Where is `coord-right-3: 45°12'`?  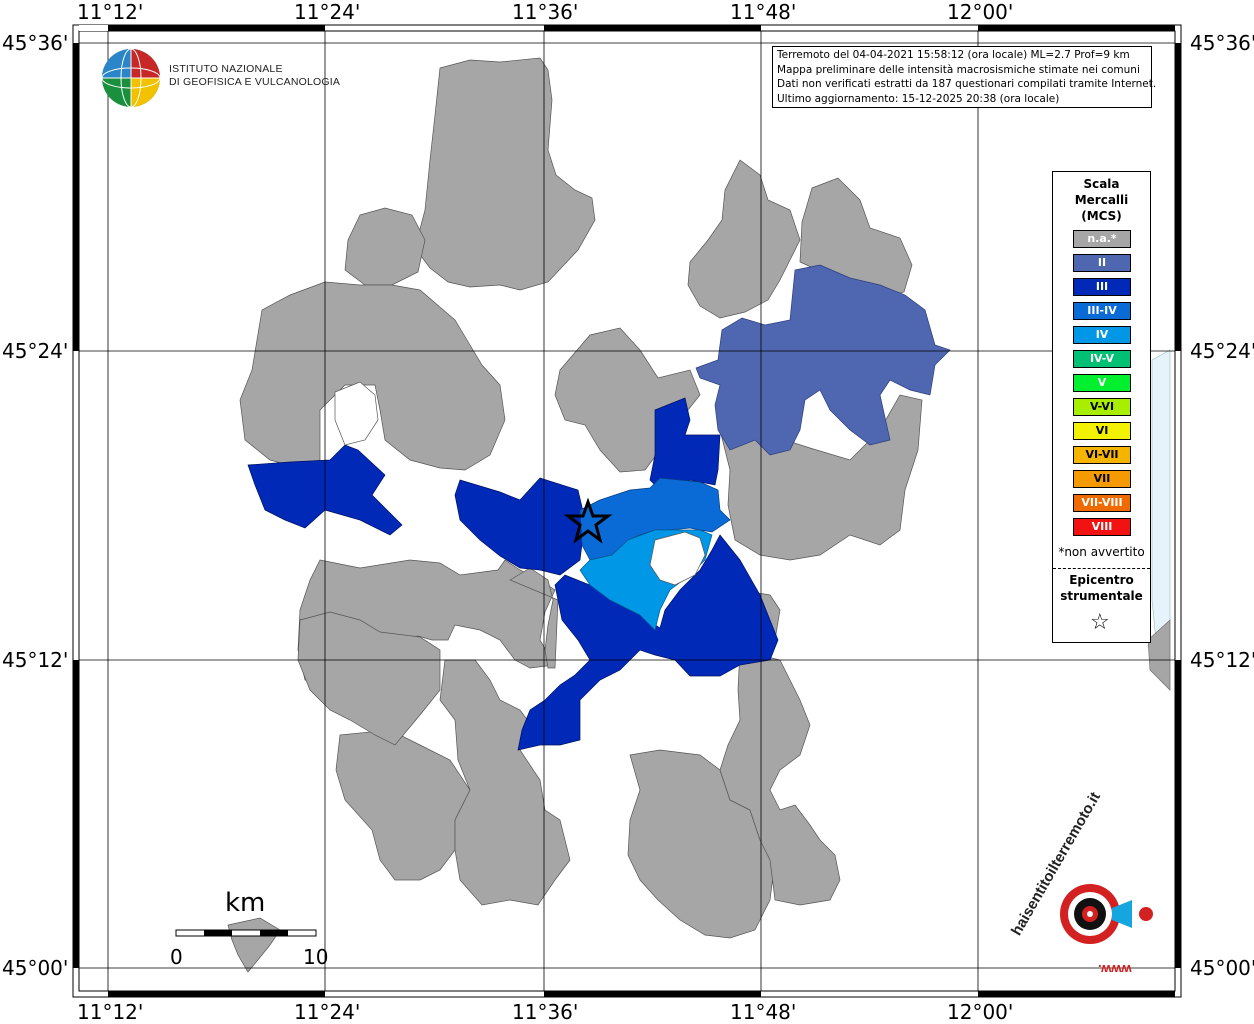
coord-right-3: 45°12' is located at coordinates (1222, 660).